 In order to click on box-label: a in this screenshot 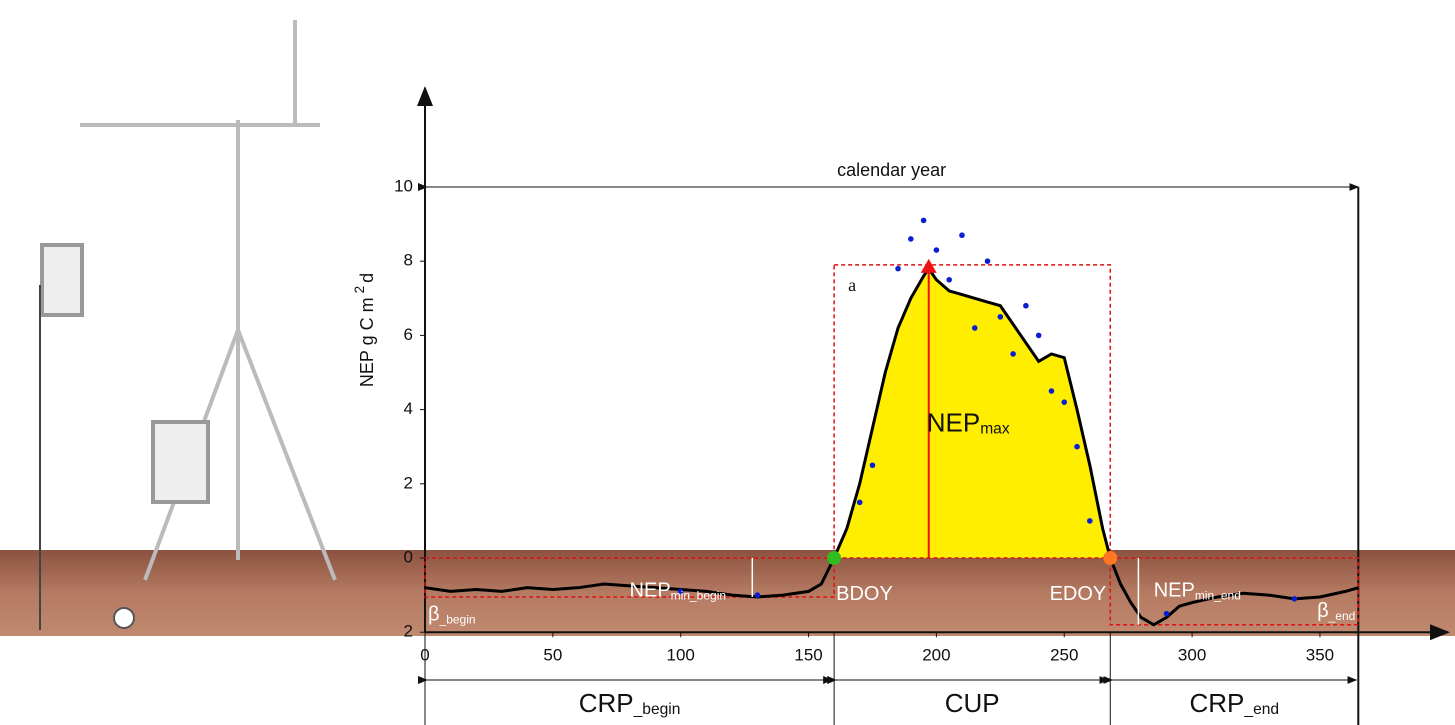, I will do `click(852, 285)`.